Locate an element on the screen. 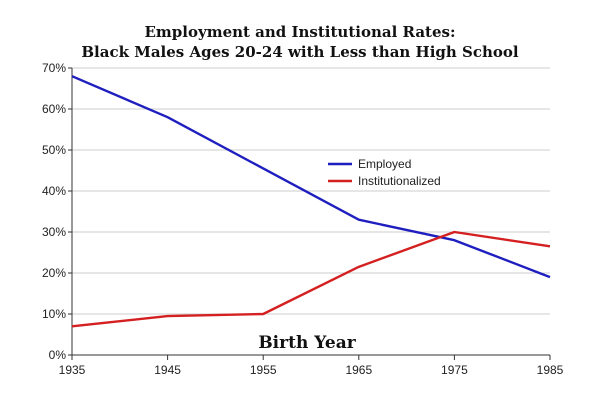  legend-label-employed: Employed is located at coordinates (384, 164).